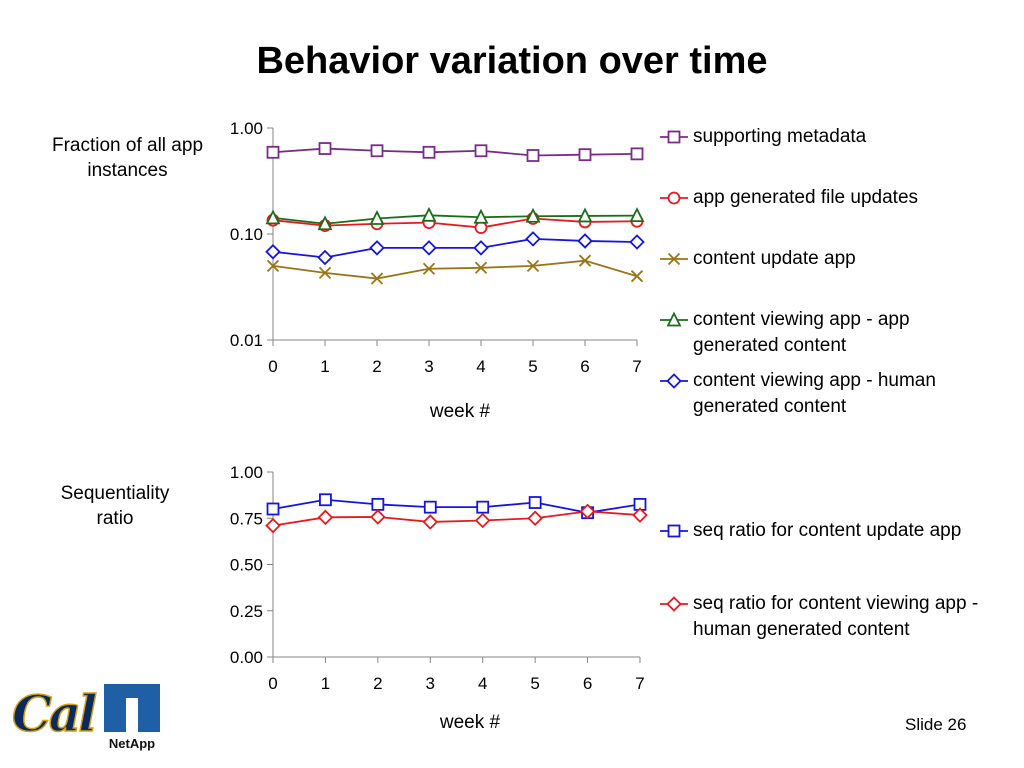 The height and width of the screenshot is (768, 1024). Describe the element at coordinates (246, 472) in the screenshot. I see `chart2-y-tick-label: 1.00` at that location.